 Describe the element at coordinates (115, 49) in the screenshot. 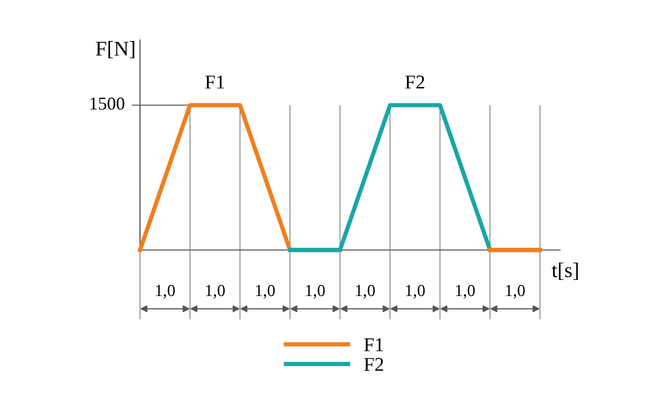

I see `y-axis-title: F[N]` at that location.